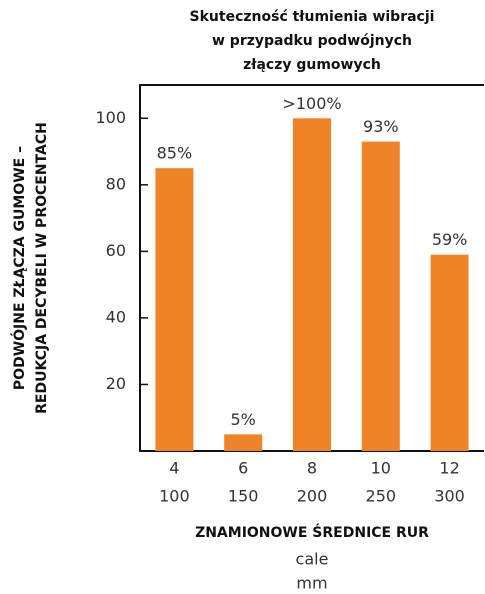 The image size is (485, 594). Describe the element at coordinates (381, 126) in the screenshot. I see `data-label: 93%` at that location.